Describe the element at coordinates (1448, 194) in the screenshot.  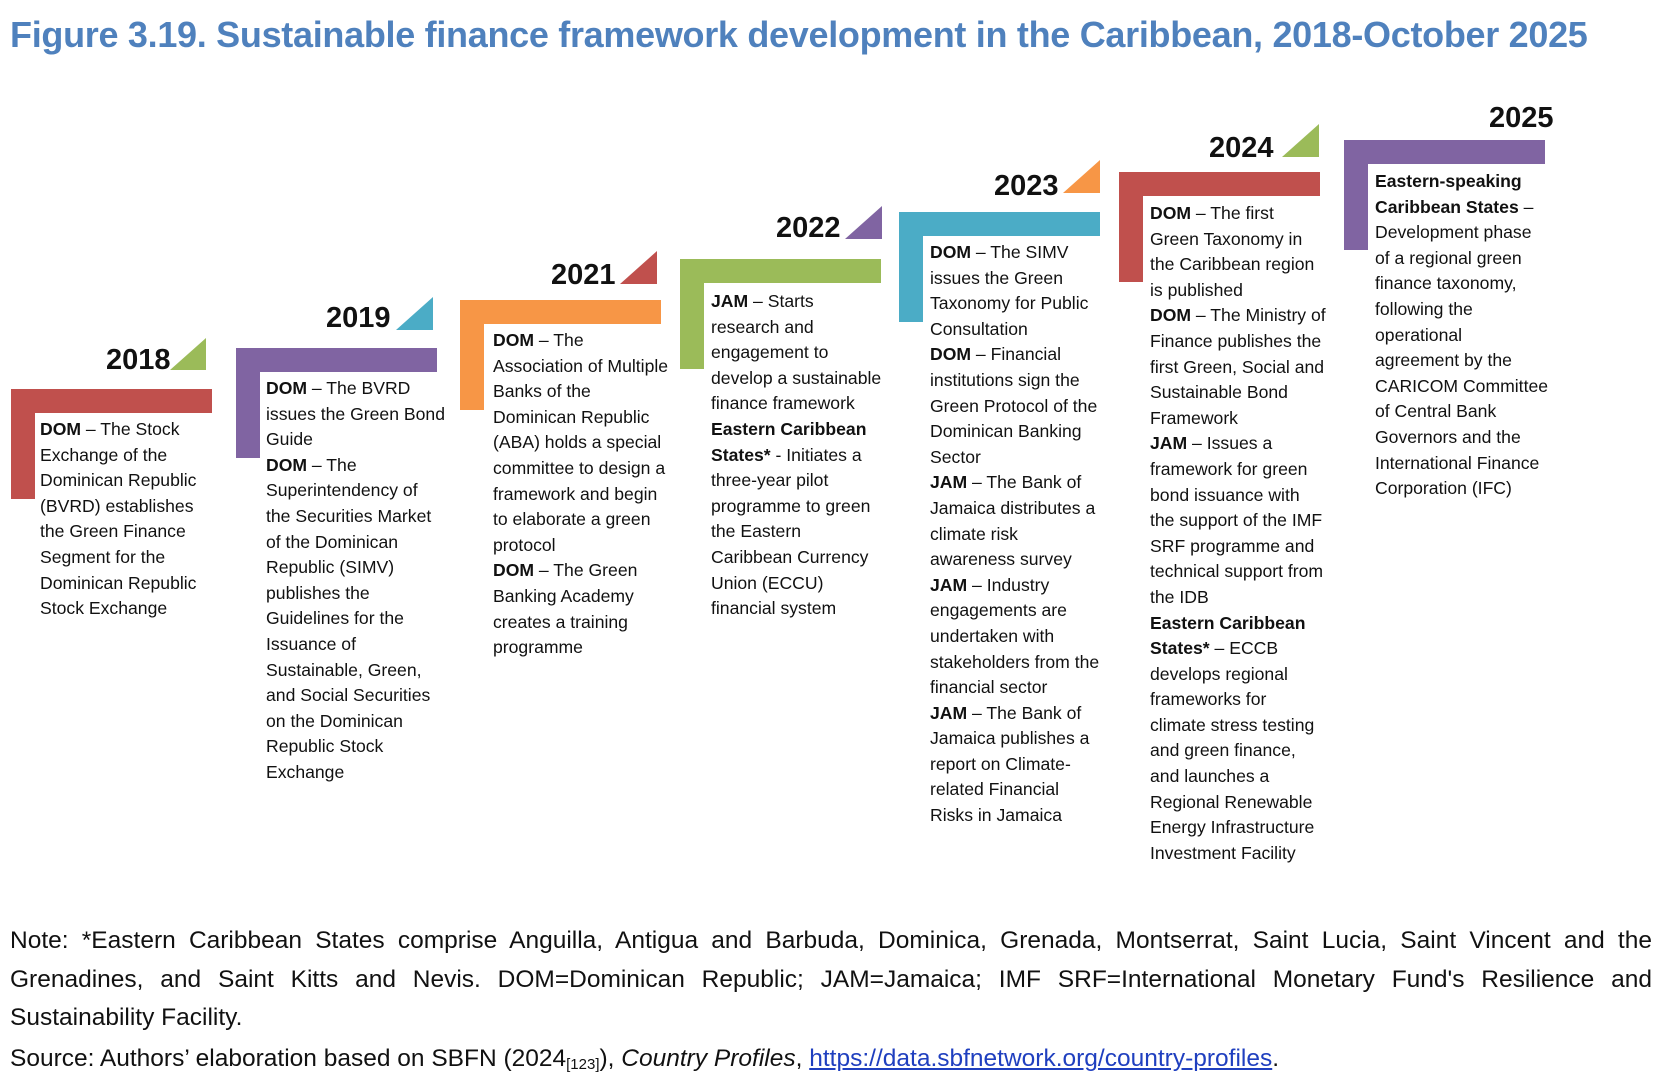
I see `entry-label: Eastern-speaking Caribbean States` at that location.